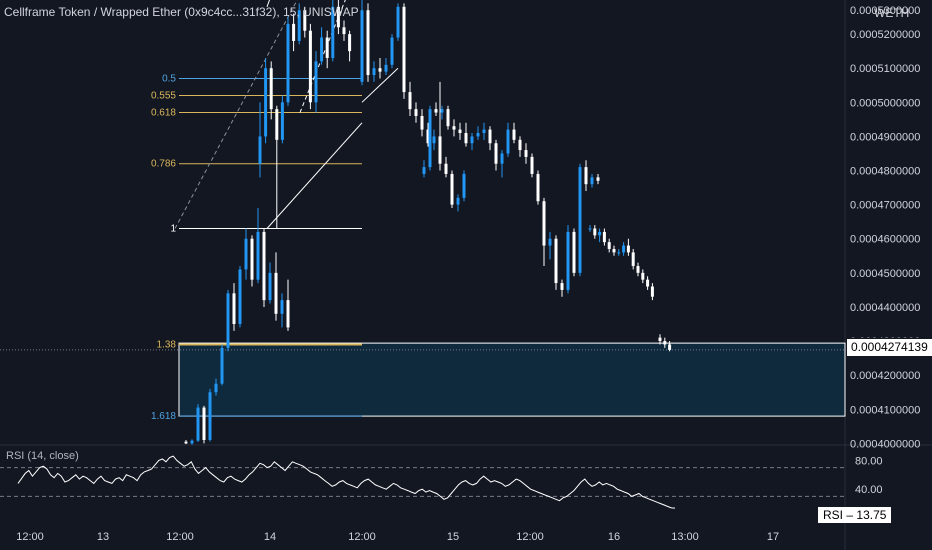 Image resolution: width=932 pixels, height=550 pixels. I want to click on price-axis-tick-label: 0.0004800000, so click(885, 172).